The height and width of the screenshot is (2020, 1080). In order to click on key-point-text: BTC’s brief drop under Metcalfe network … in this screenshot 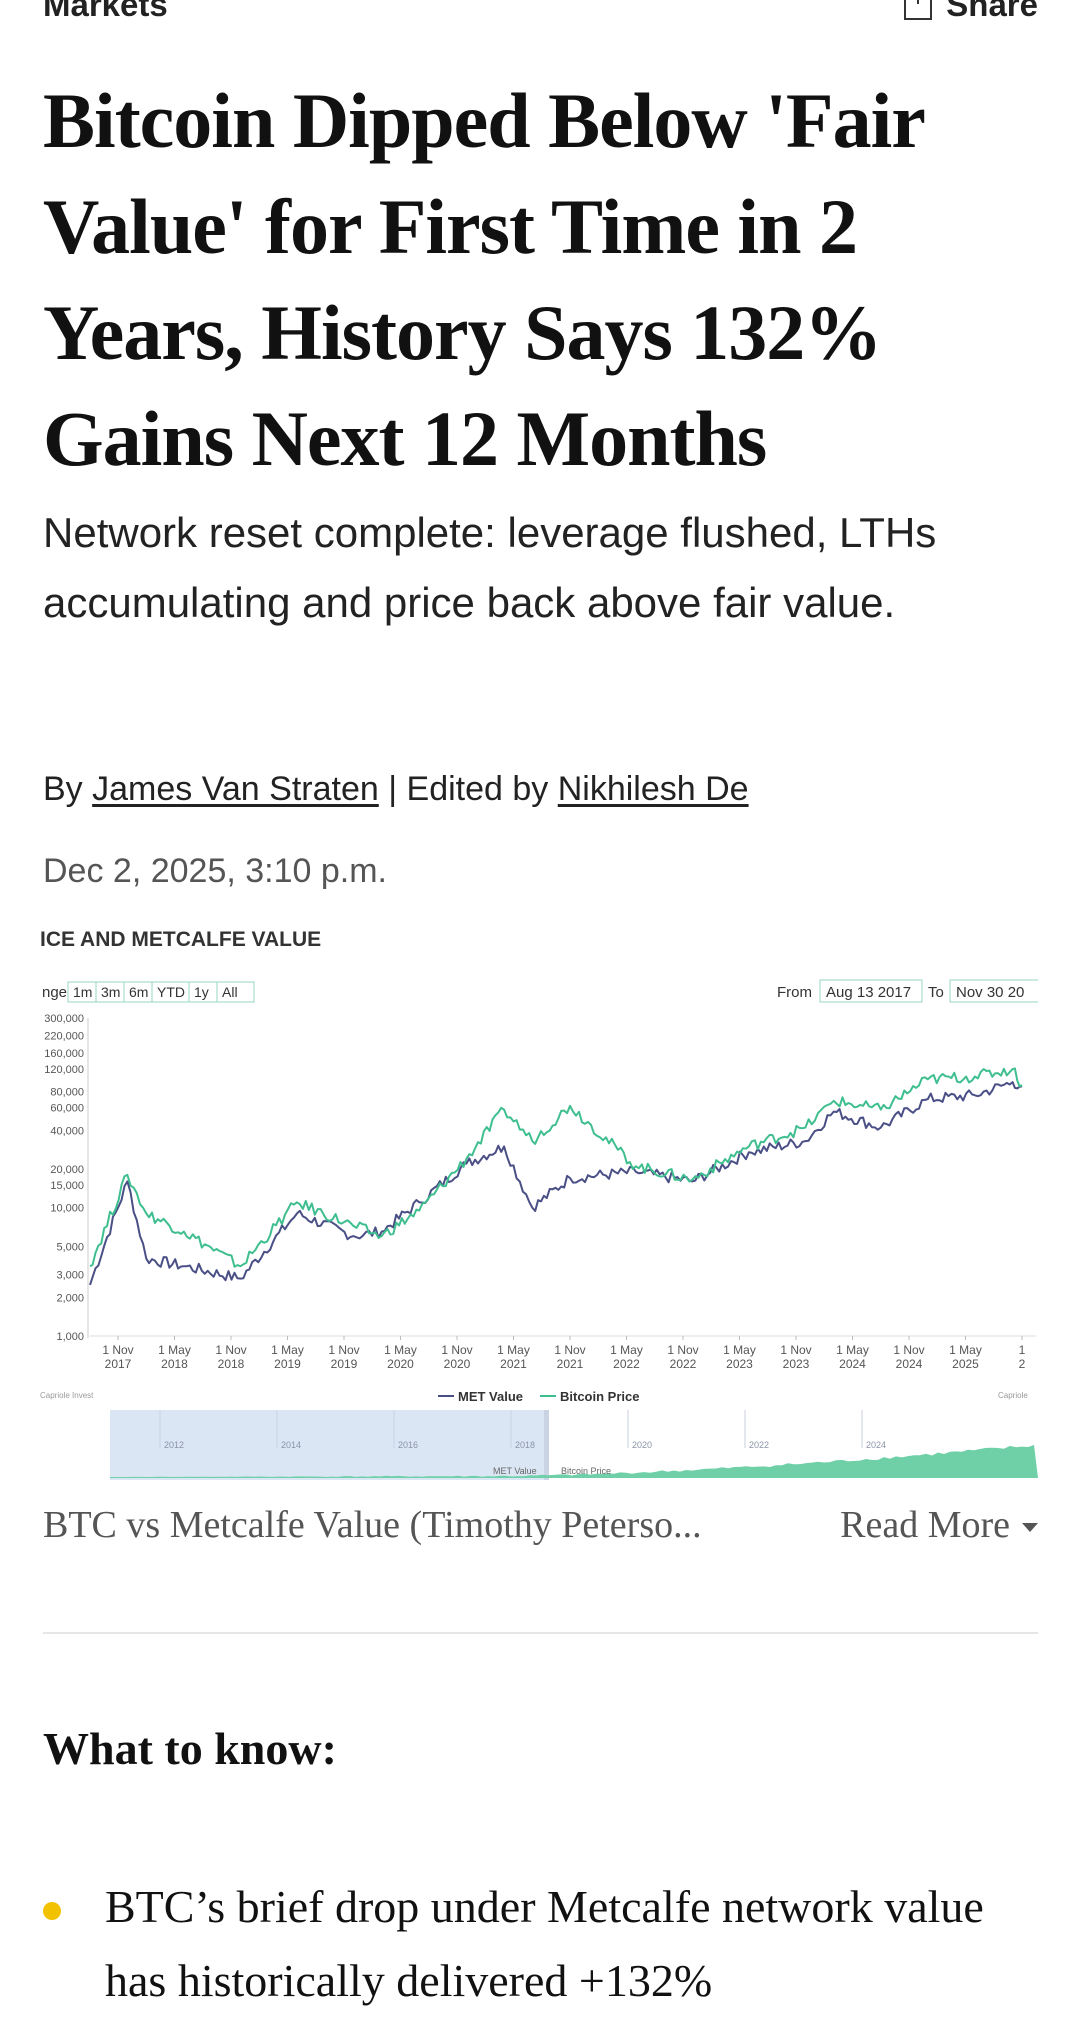, I will do `click(544, 1943)`.